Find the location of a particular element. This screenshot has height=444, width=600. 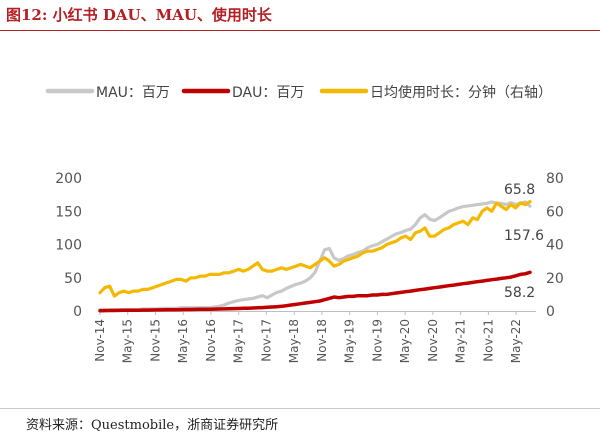

x-tick-label: May-22 is located at coordinates (516, 341).